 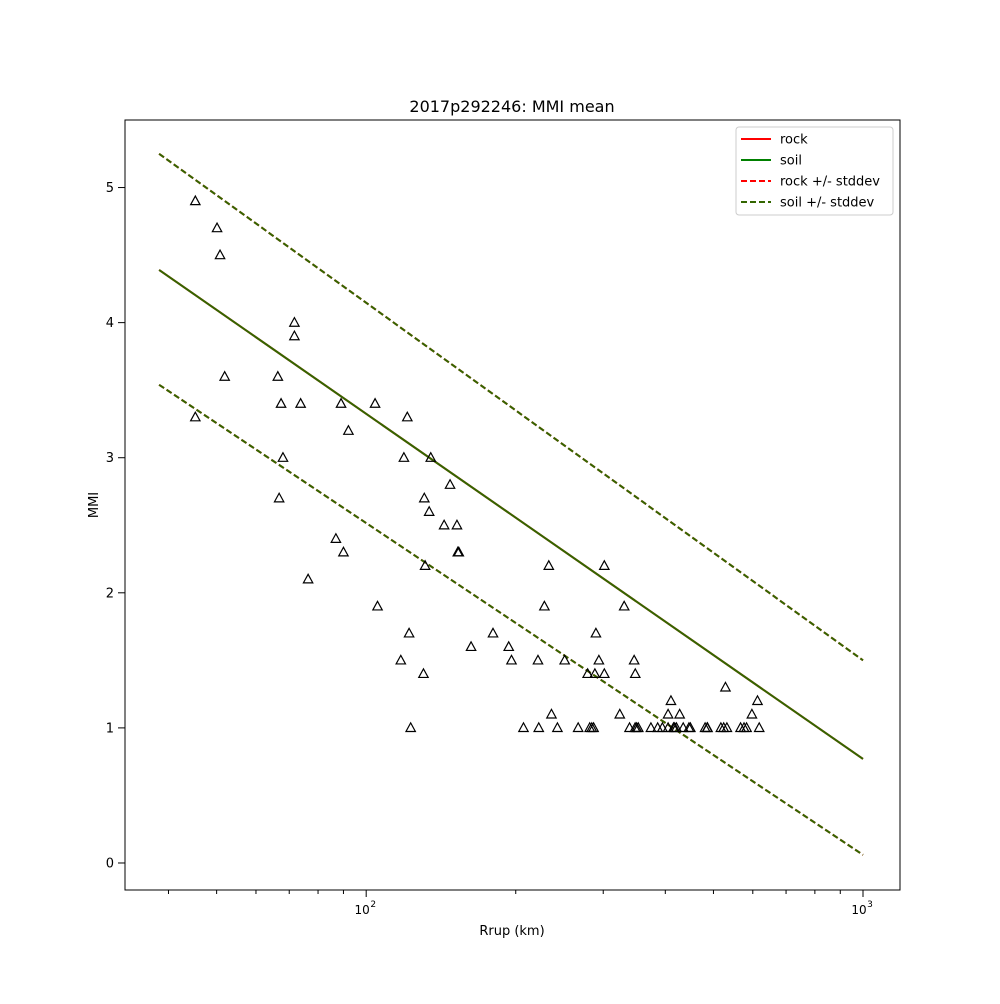 What do you see at coordinates (110, 728) in the screenshot?
I see `y-tick-label: 1` at bounding box center [110, 728].